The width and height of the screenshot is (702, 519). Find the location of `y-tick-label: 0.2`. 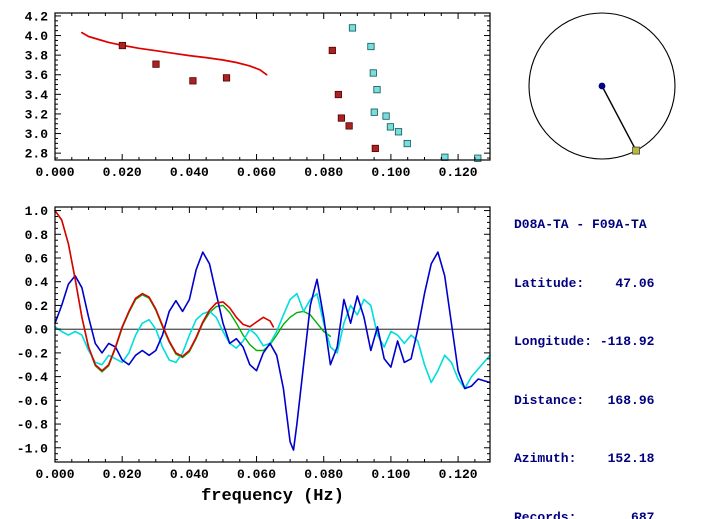

y-tick-label: 0.2 is located at coordinates (37, 306).